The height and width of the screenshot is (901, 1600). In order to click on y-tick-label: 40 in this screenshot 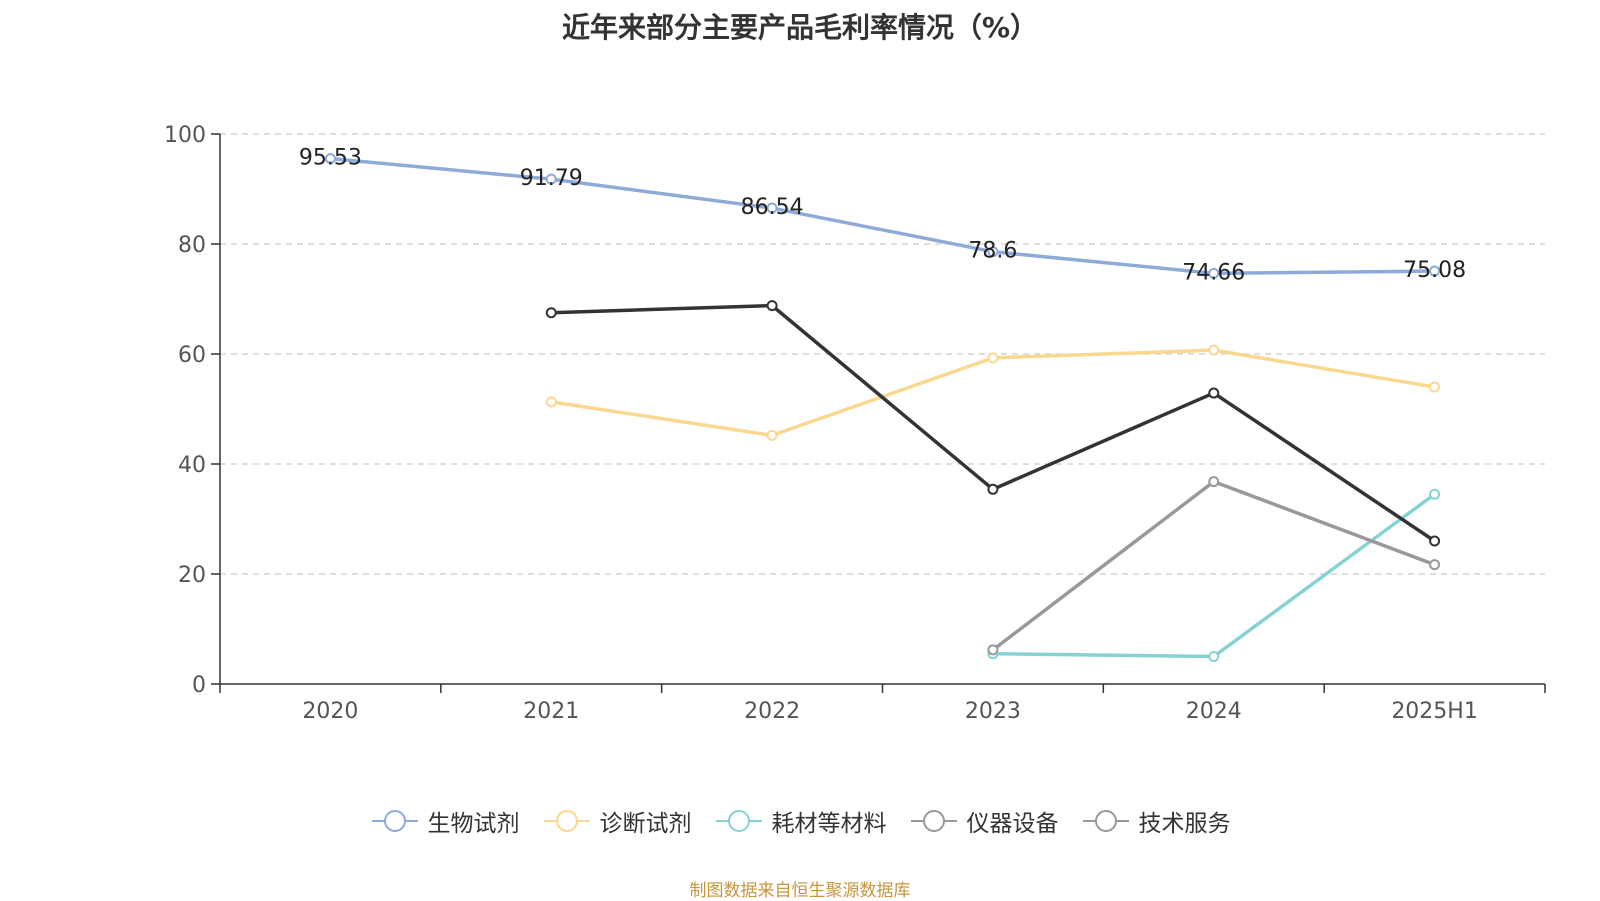, I will do `click(192, 465)`.